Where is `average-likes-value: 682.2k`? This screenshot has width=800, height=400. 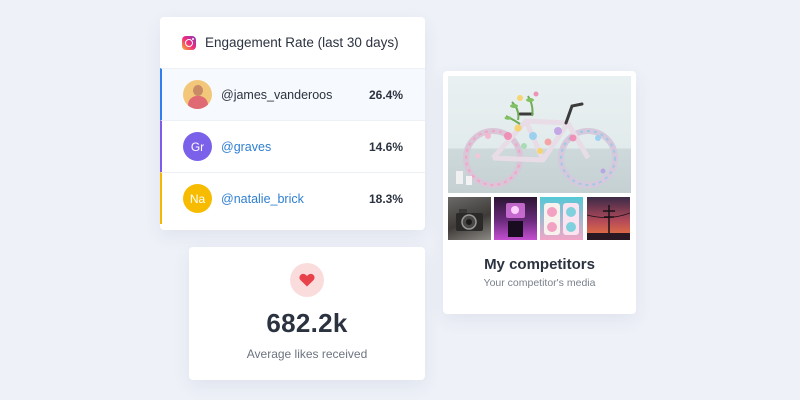
average-likes-value: 682.2k is located at coordinates (307, 323).